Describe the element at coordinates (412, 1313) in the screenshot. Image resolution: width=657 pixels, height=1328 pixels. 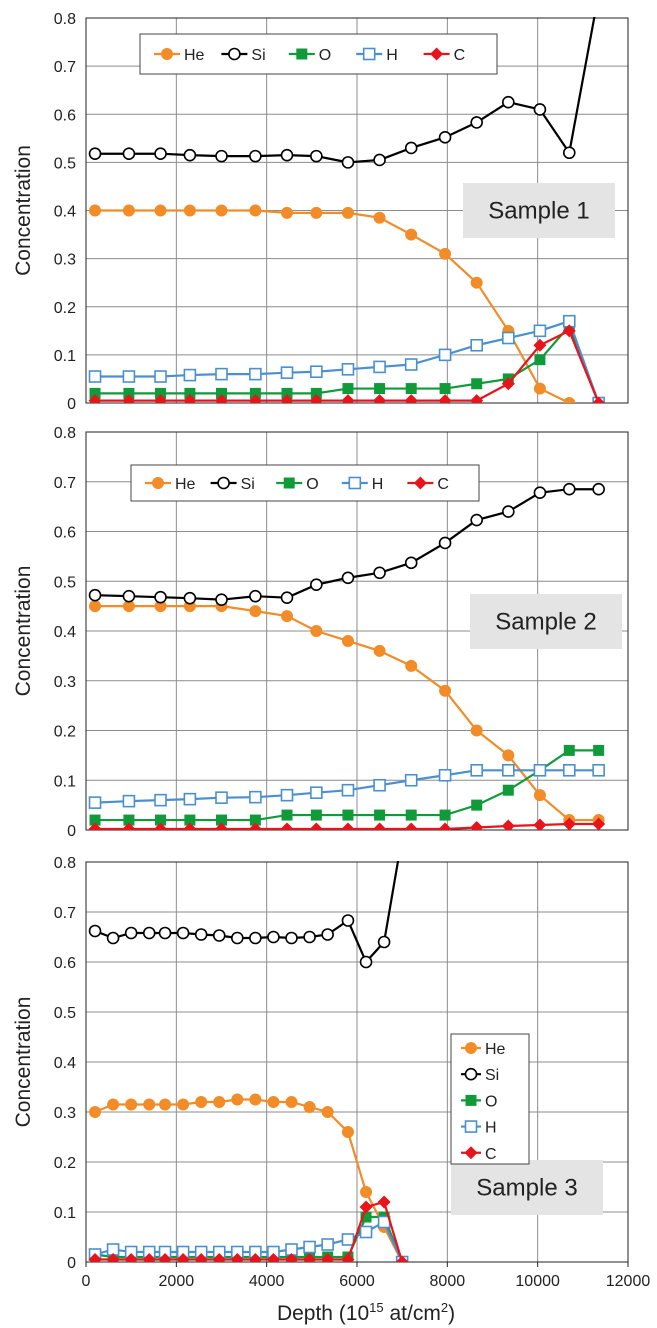
I see `x-axis-label-tail: at/cm` at that location.